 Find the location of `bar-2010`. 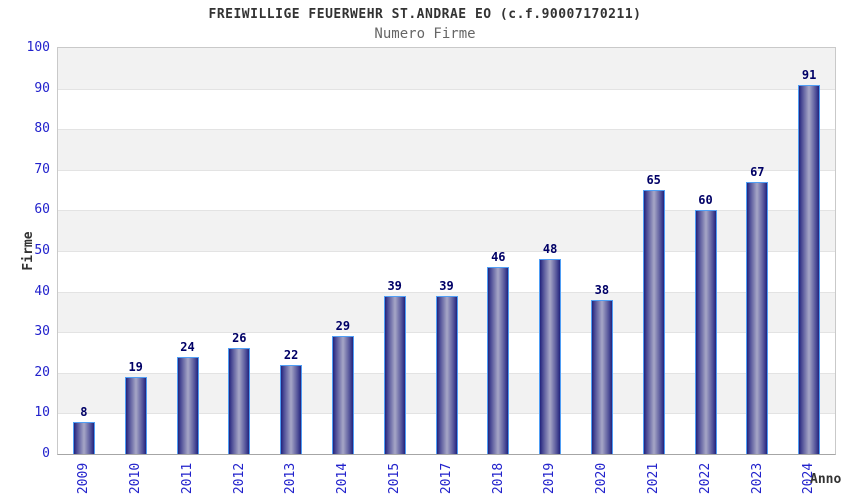

bar-2010 is located at coordinates (135, 415).